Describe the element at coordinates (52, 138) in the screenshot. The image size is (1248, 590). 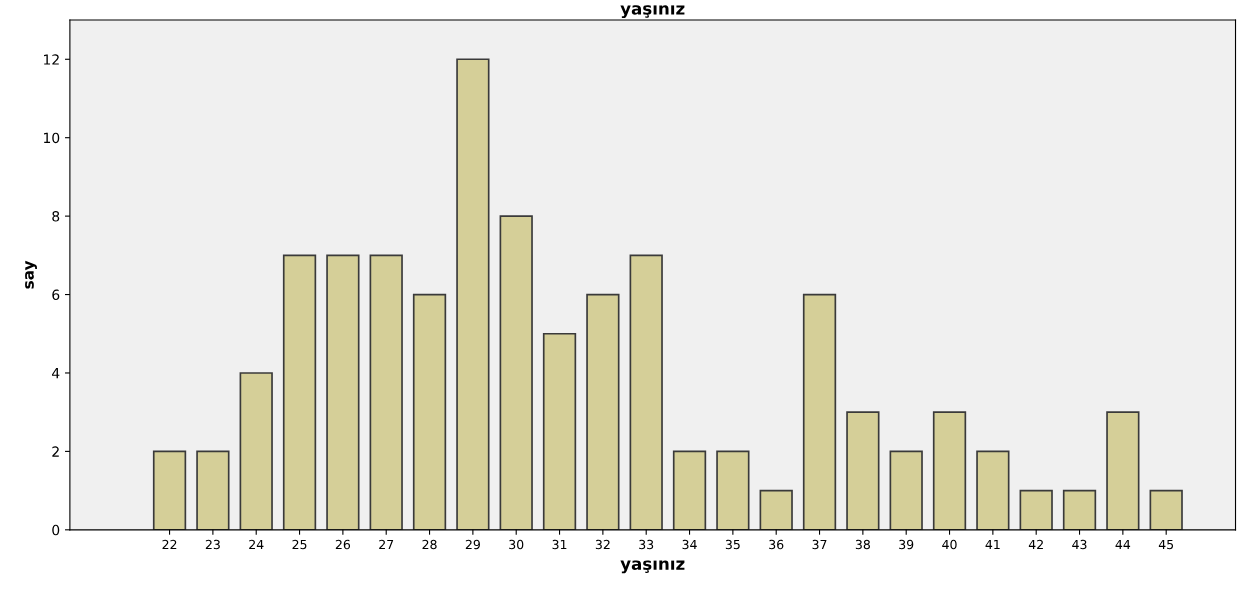
I see `y-tick-label: 10` at that location.